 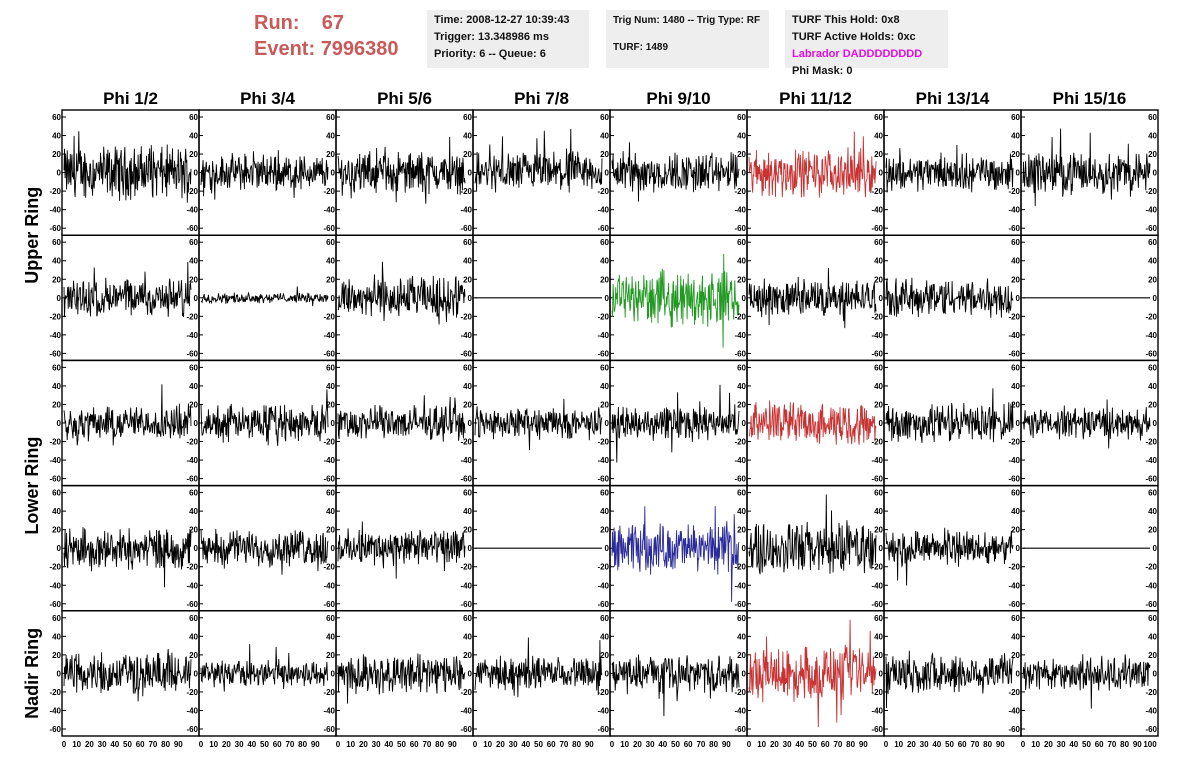 What do you see at coordinates (140, 744) in the screenshot?
I see `x-tick-label: 60` at bounding box center [140, 744].